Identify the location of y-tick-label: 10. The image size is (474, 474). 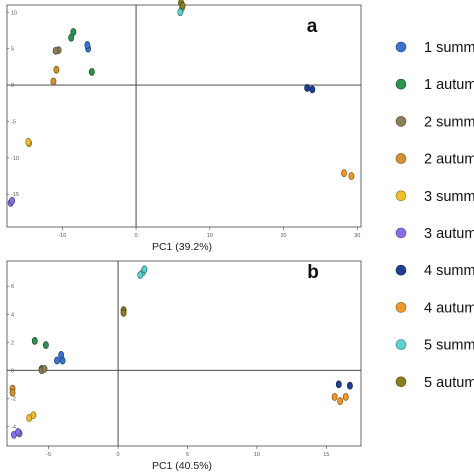
(14, 13).